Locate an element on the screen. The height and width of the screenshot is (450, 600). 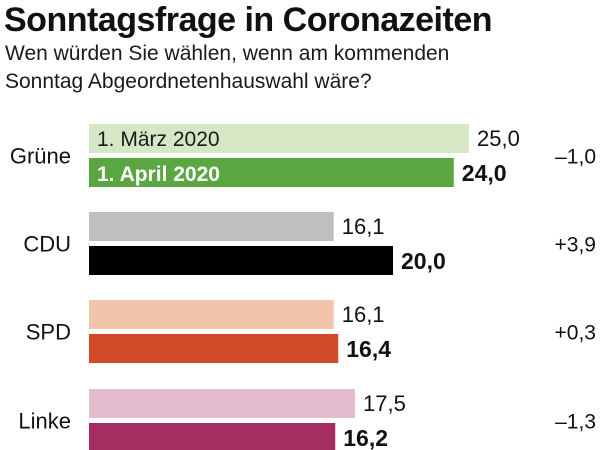
bar-april-cdu is located at coordinates (241, 260).